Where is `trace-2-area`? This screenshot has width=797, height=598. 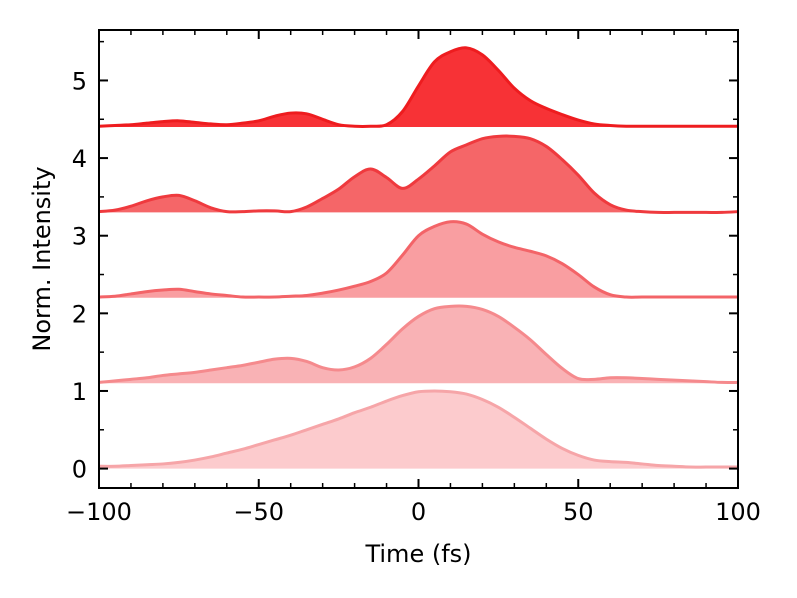 trace-2-area is located at coordinates (418, 345).